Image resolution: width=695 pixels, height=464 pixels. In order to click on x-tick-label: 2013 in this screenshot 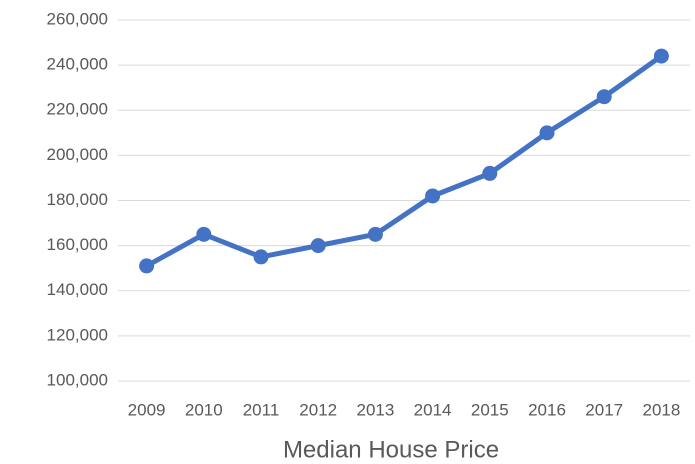, I will do `click(375, 409)`.